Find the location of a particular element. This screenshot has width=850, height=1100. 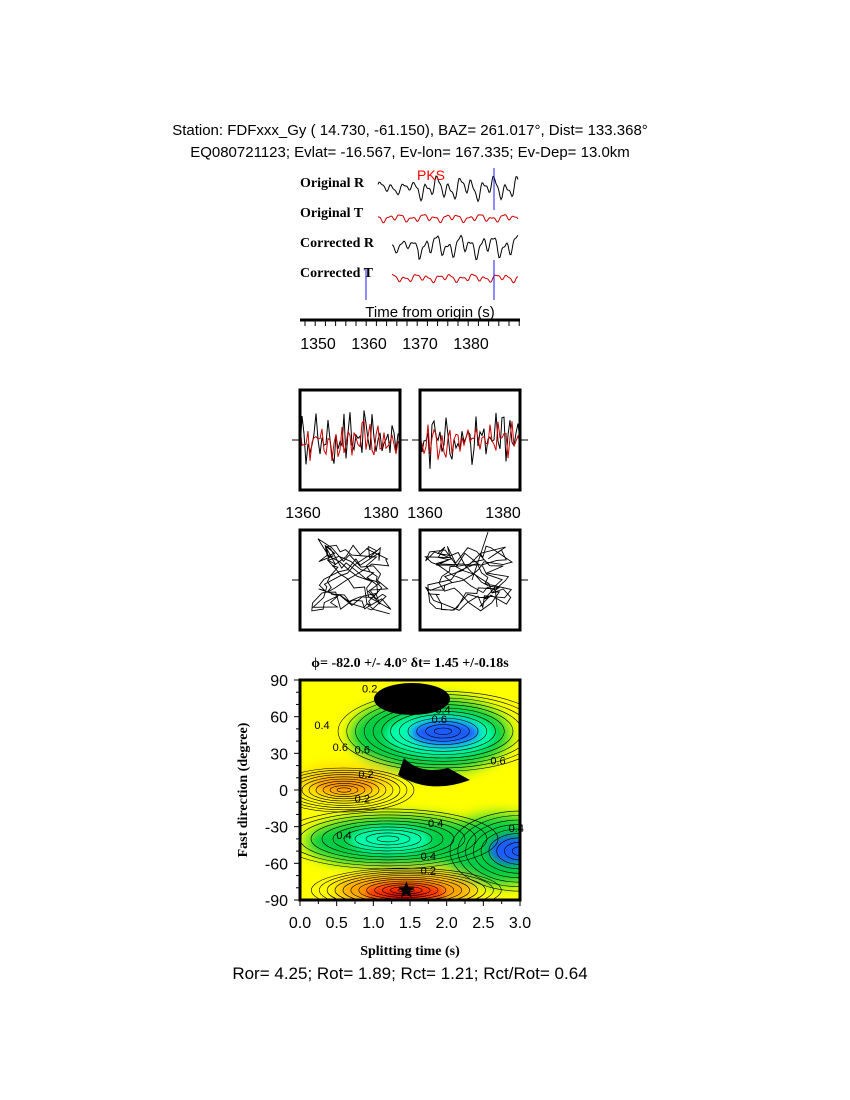

trace-label-corrected-t: Corrected T is located at coordinates (337, 273).